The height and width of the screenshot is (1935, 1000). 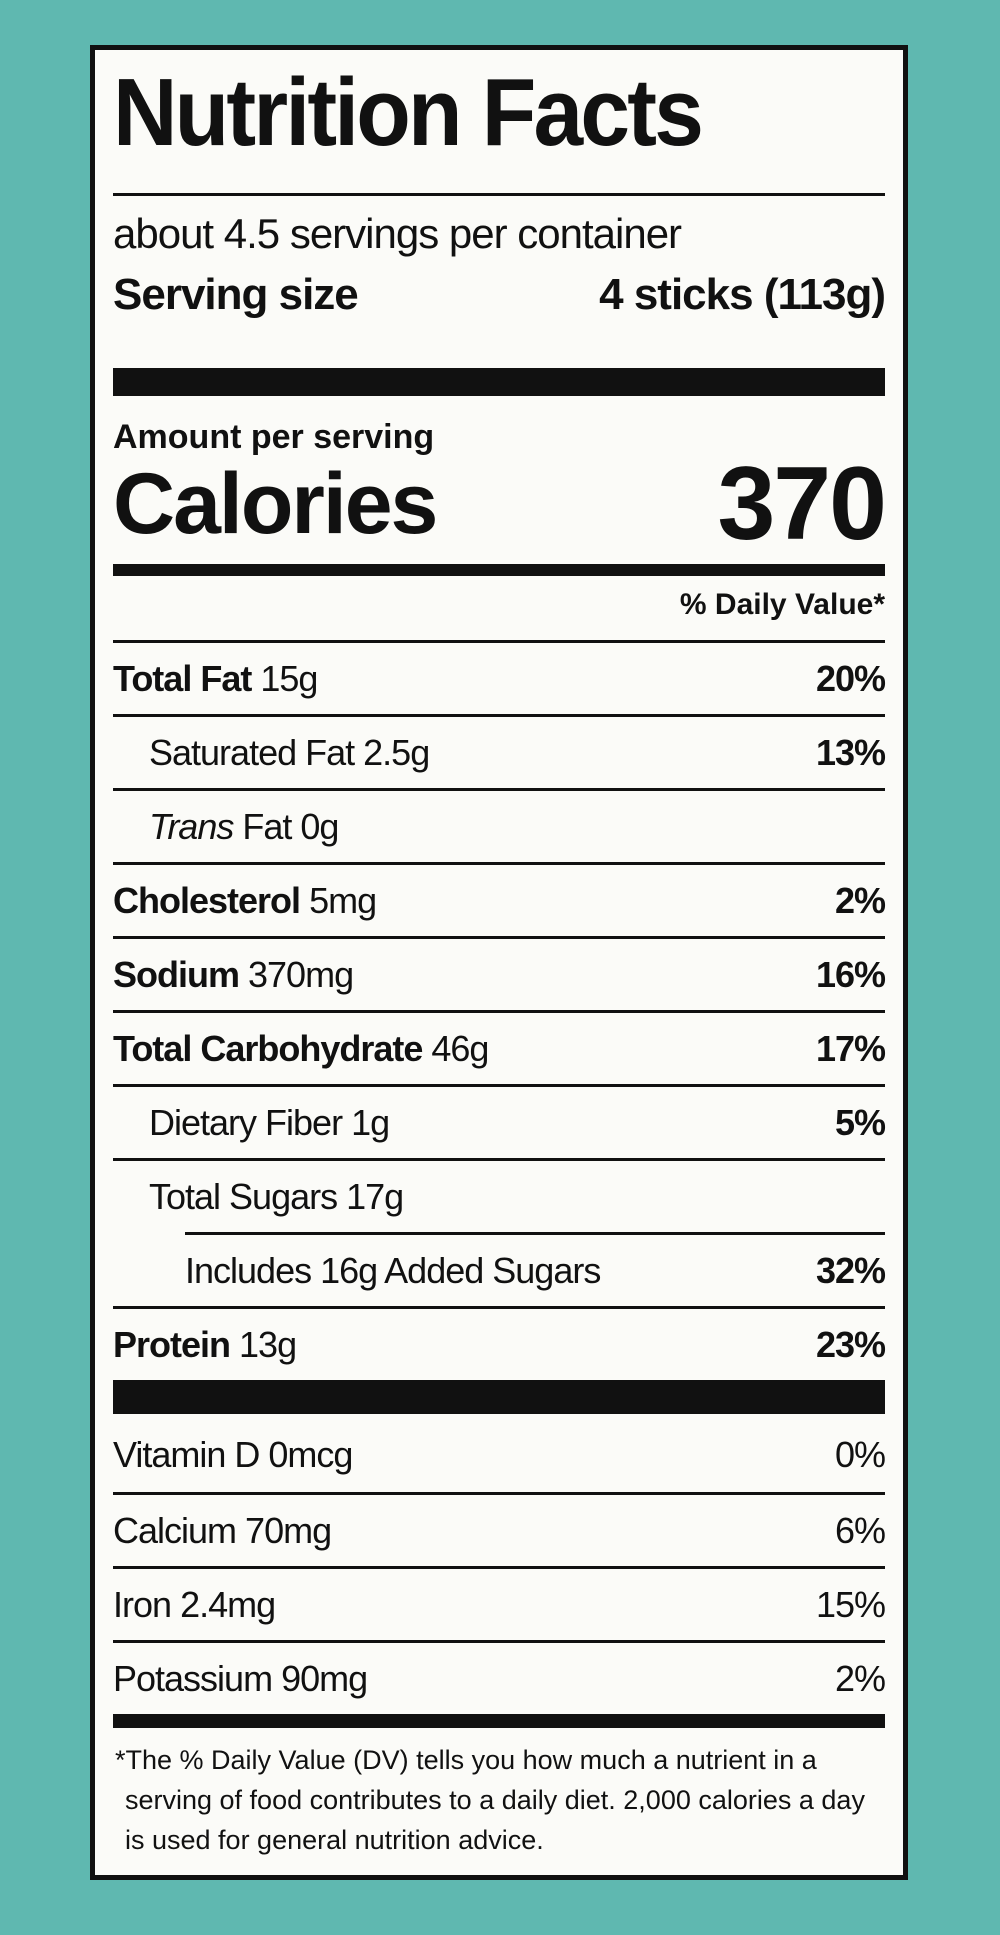 What do you see at coordinates (499, 1121) in the screenshot?
I see `nutrient-row: Dietary Fiber 1g 5%` at bounding box center [499, 1121].